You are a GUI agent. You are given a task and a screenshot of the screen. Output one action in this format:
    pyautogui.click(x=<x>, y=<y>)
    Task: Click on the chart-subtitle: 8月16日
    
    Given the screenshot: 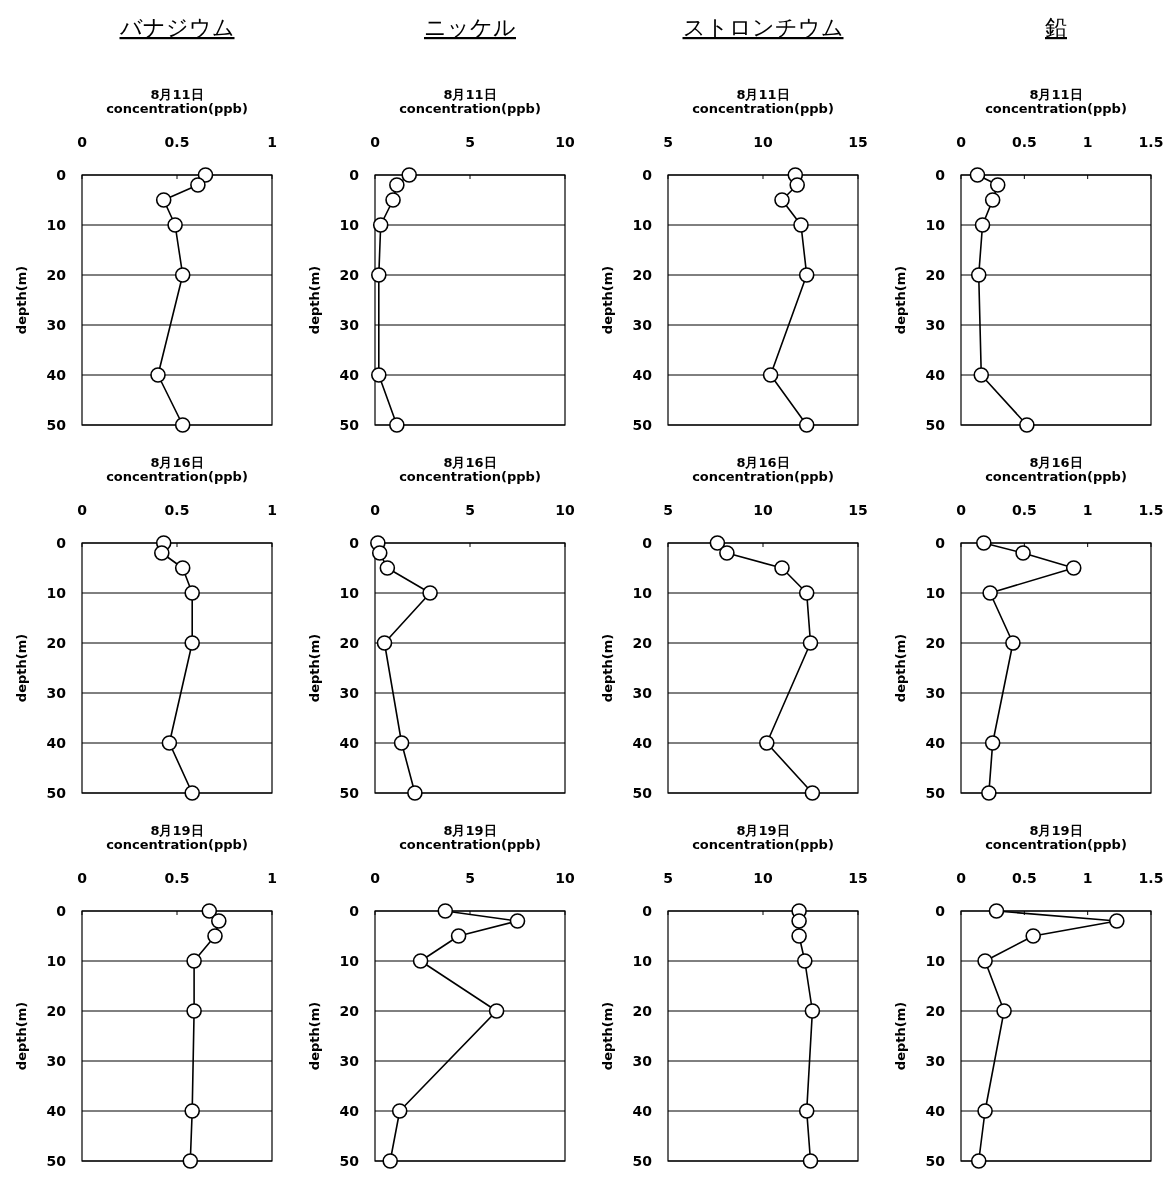 What is the action you would take?
    pyautogui.click(x=1056, y=462)
    